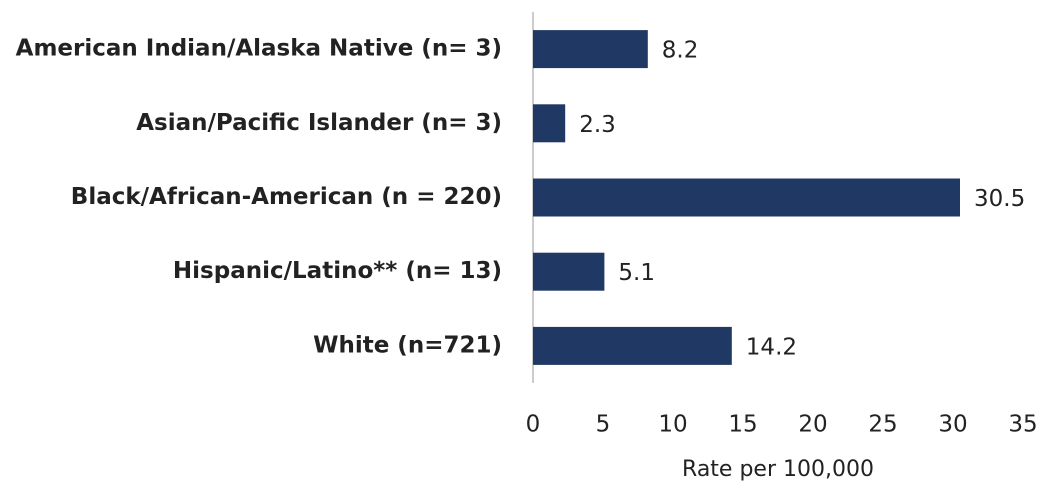 The height and width of the screenshot is (485, 1041). What do you see at coordinates (672, 425) in the screenshot?
I see `x-tick-label: 10` at bounding box center [672, 425].